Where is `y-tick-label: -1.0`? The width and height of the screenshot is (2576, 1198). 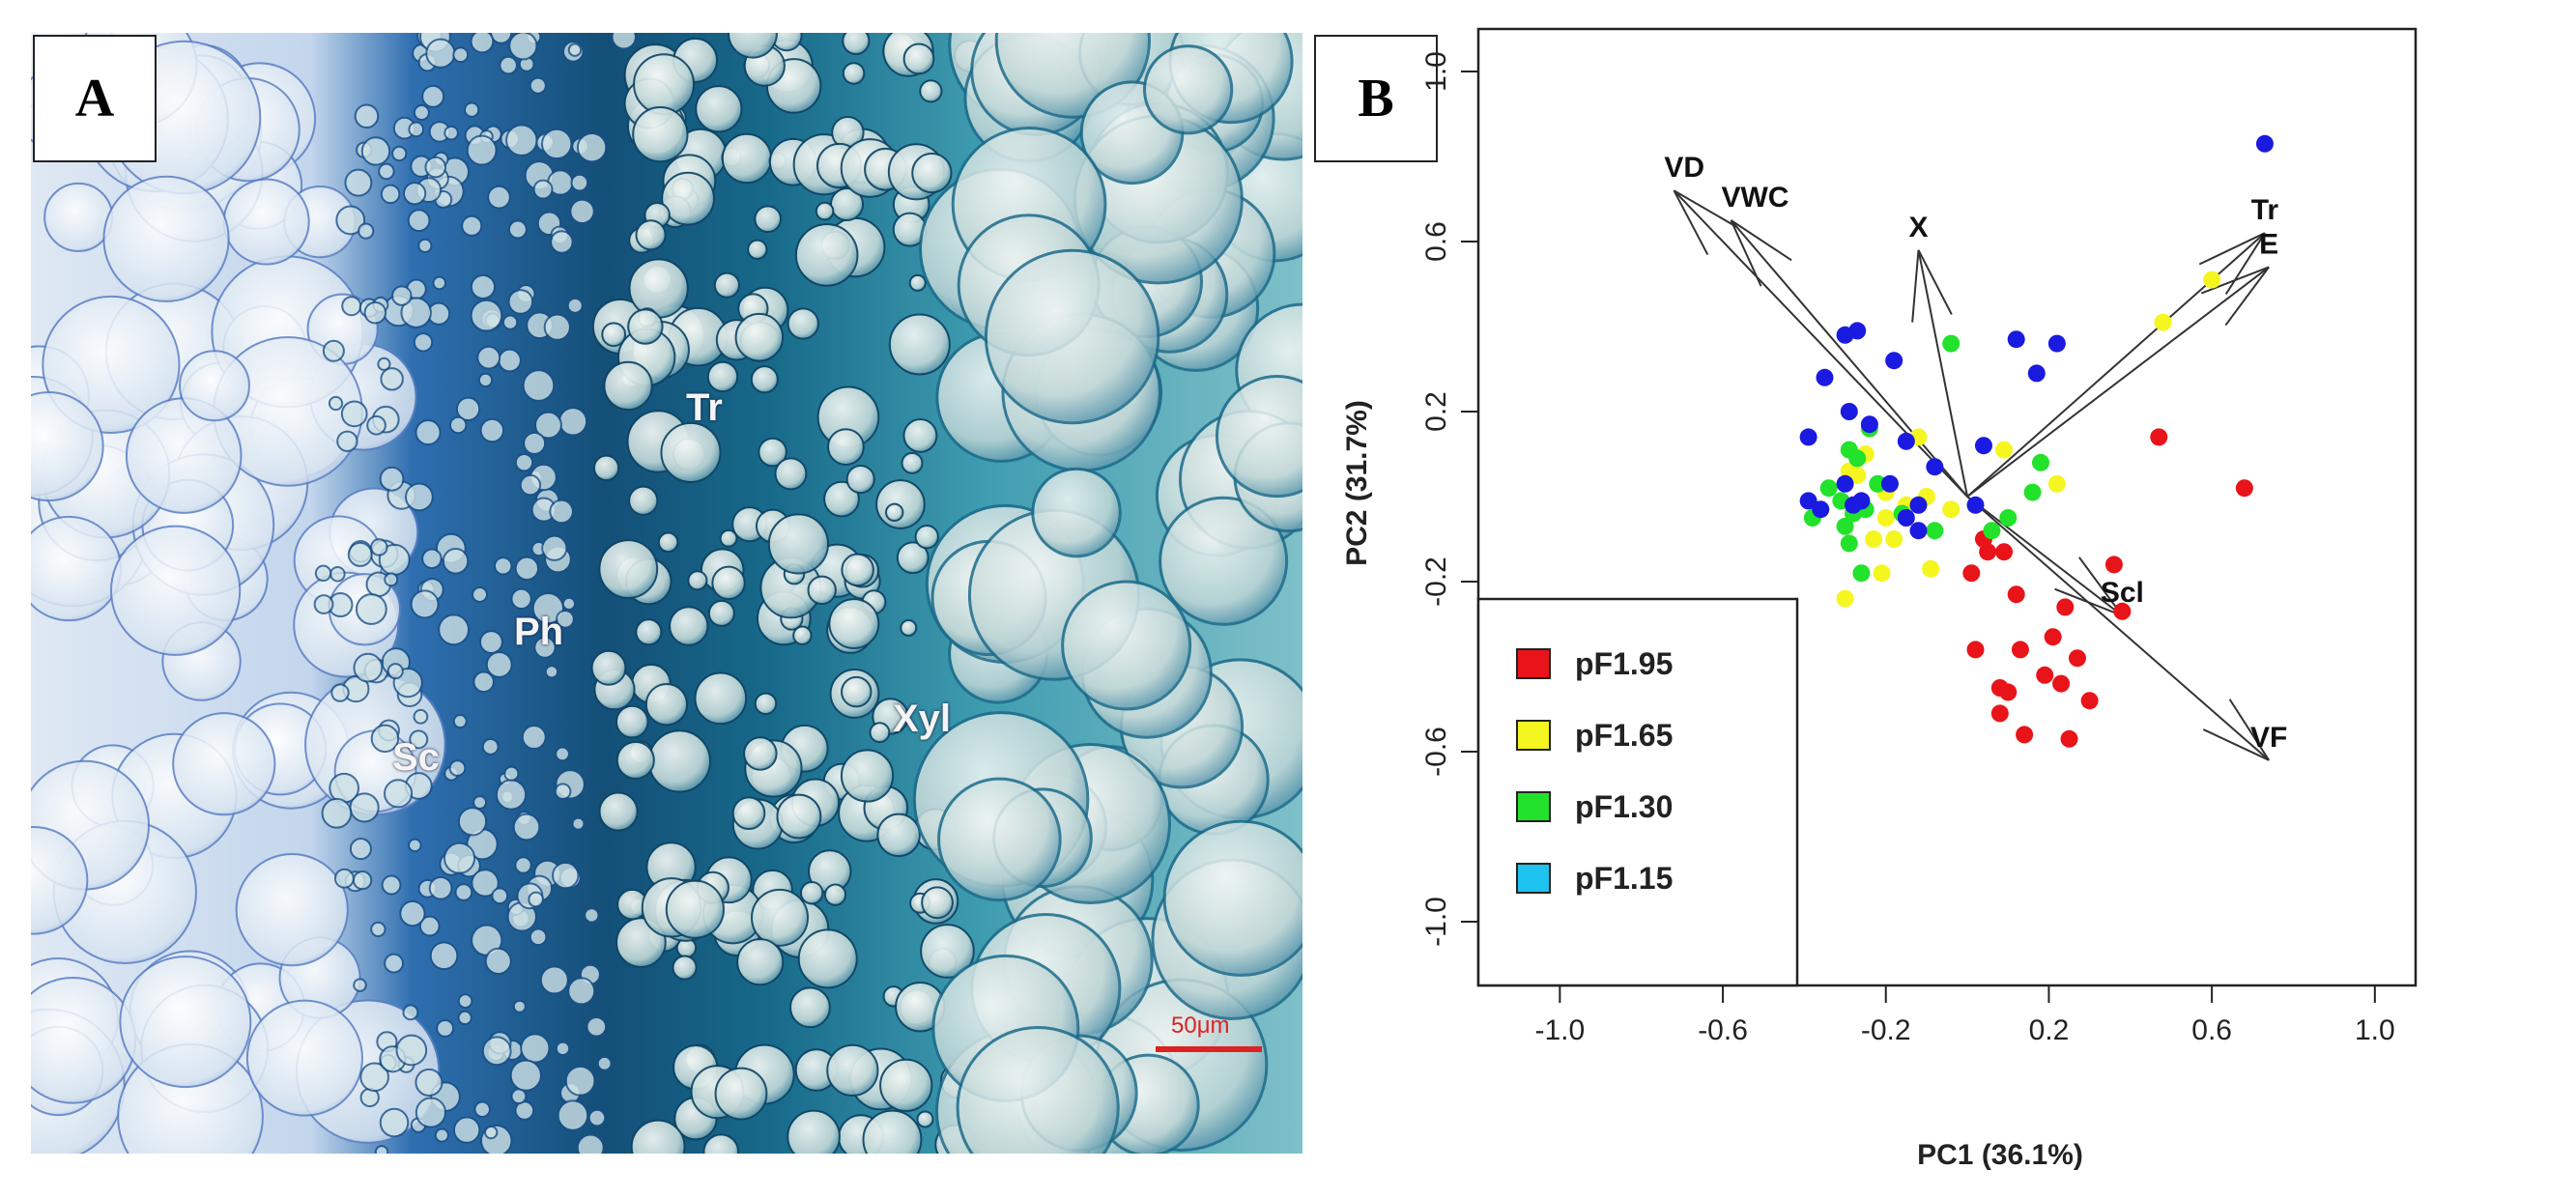 y-tick-label: -1.0 is located at coordinates (1436, 922).